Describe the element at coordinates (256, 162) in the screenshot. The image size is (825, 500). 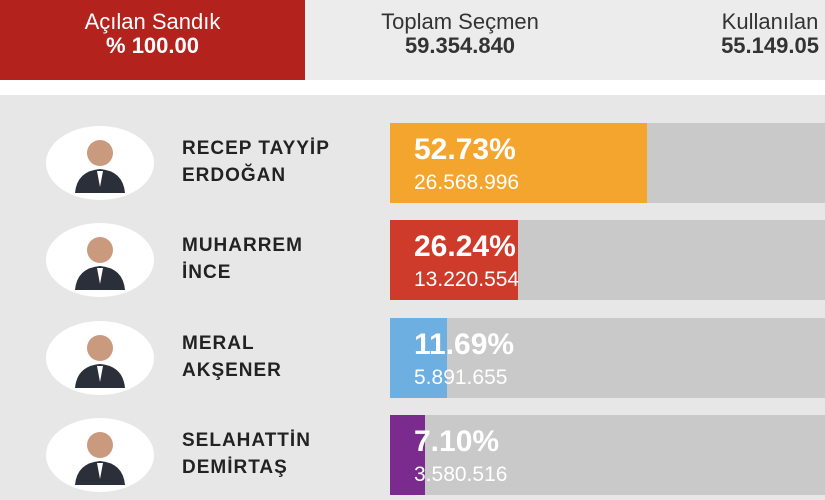
I see `candidate-name: RECEP TAYYİP ERDOĞAN` at that location.